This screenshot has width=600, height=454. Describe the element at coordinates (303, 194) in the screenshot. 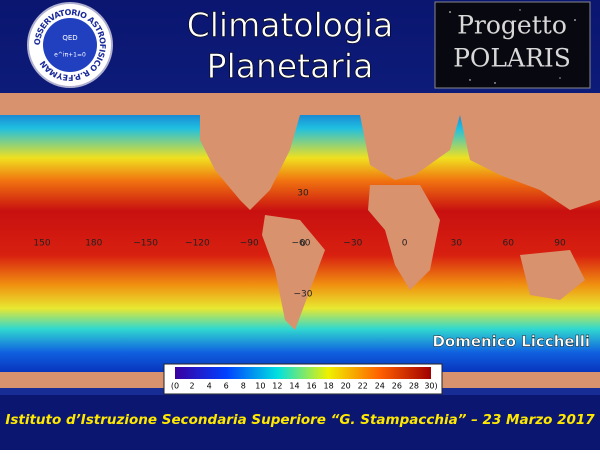

I see `latitude-label: 30` at that location.